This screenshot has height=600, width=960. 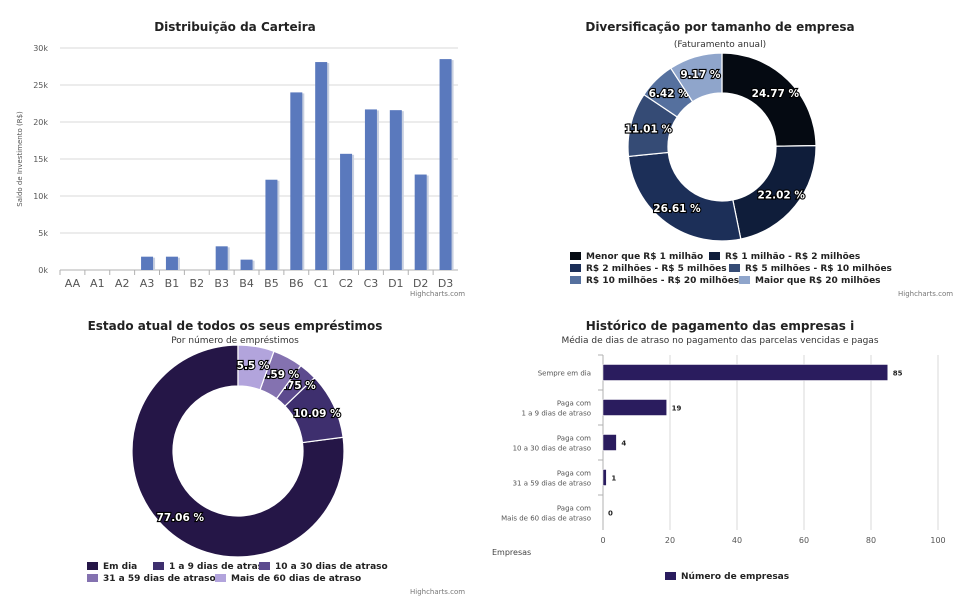 I want to click on x-tick-label: 0, so click(x=602, y=540).